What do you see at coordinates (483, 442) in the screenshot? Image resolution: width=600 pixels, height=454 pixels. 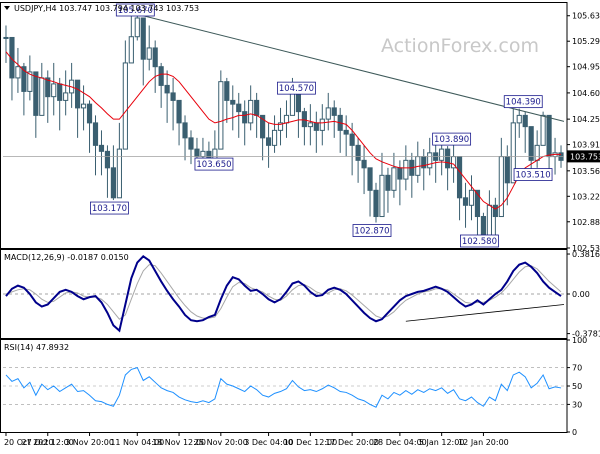 I see `x-tick-label: 12 Jan 20:00` at bounding box center [483, 442].